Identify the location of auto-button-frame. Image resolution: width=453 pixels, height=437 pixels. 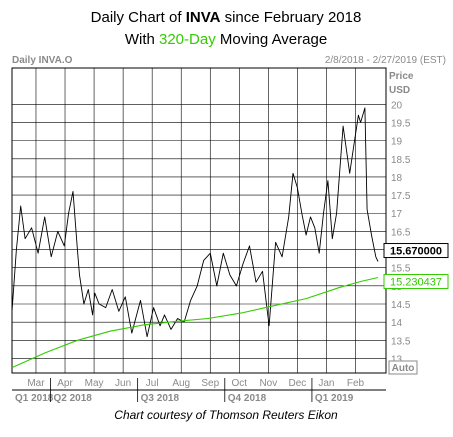
(403, 367).